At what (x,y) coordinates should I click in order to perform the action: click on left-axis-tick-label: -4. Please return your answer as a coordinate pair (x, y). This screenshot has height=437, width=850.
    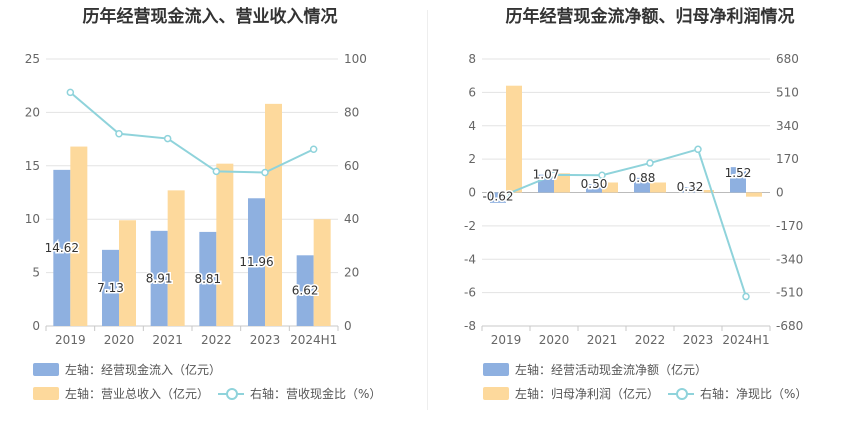
    Looking at the image, I should click on (470, 259).